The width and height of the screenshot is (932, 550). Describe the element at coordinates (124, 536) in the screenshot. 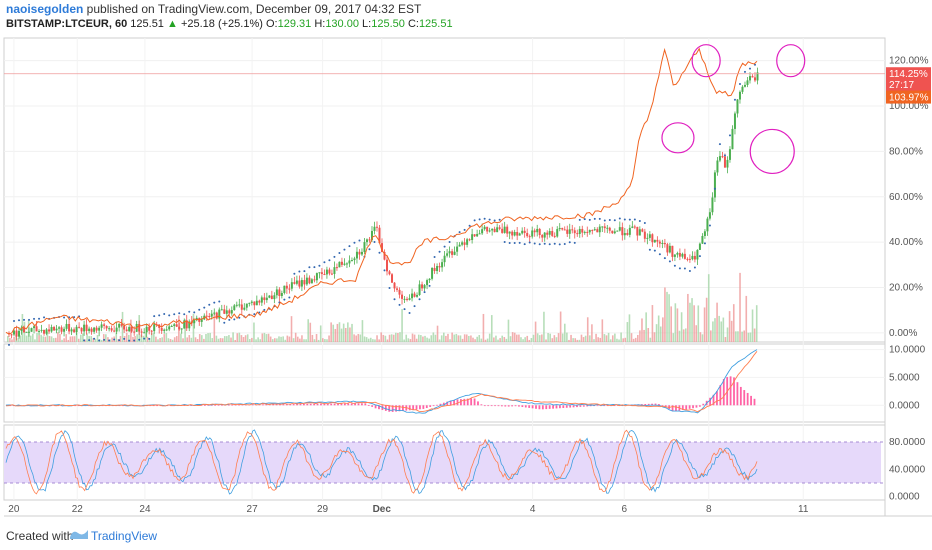

I see `tradingview-brand-link: TradingView` at that location.